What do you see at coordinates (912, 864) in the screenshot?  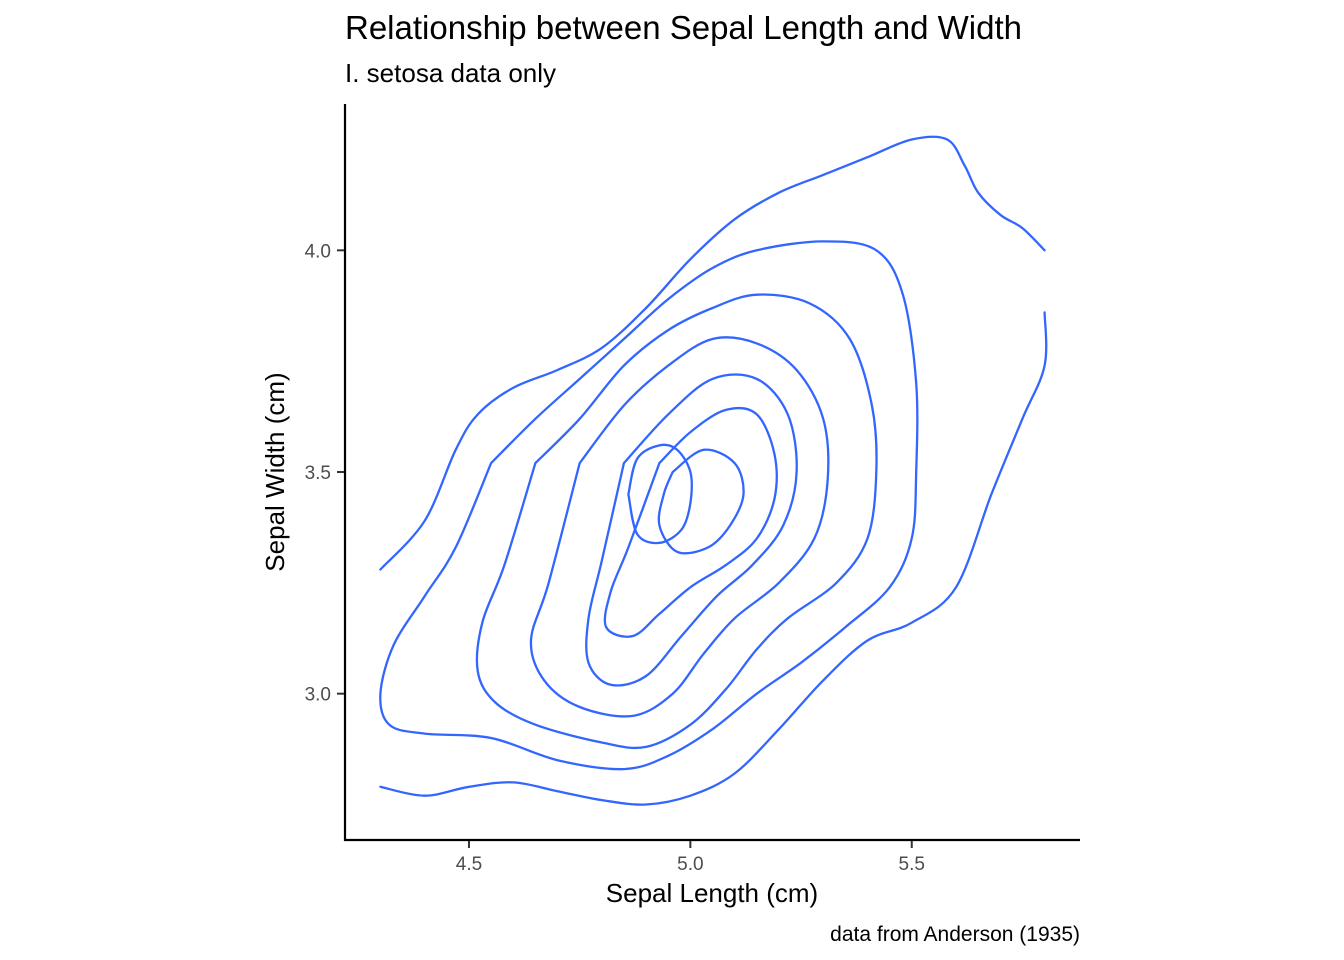 I see `x-tick-label: 5.5` at bounding box center [912, 864].